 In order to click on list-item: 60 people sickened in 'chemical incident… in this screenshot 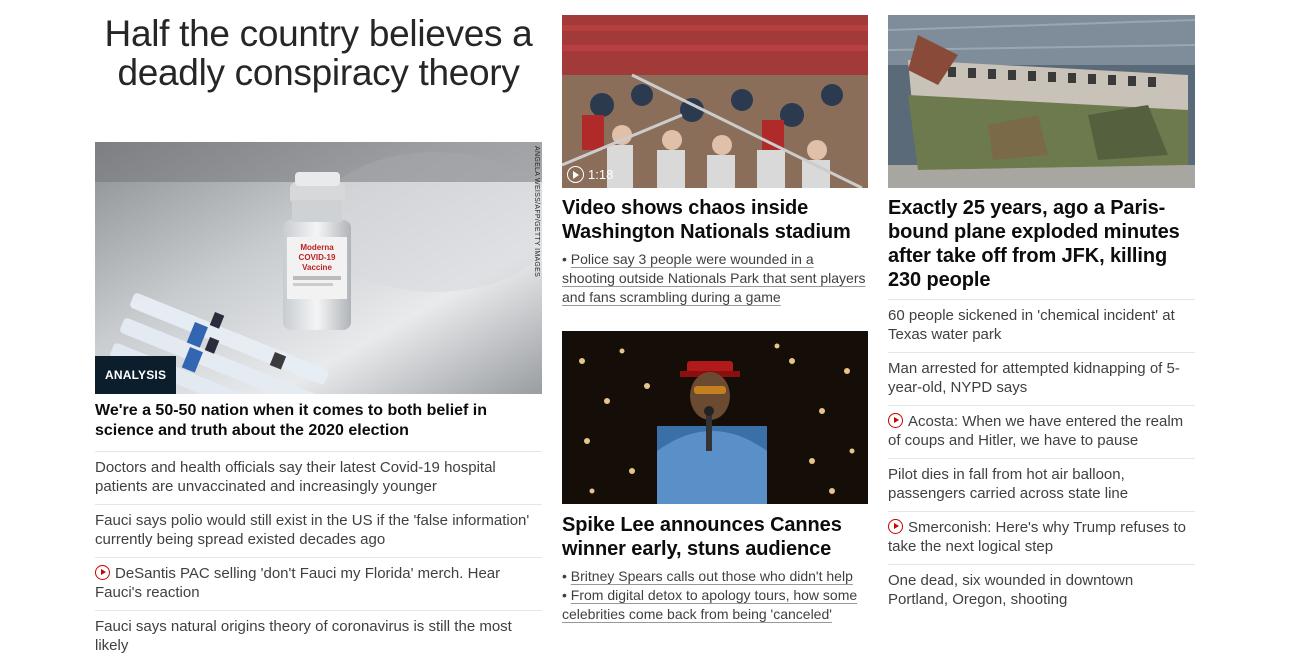, I will do `click(1041, 326)`.